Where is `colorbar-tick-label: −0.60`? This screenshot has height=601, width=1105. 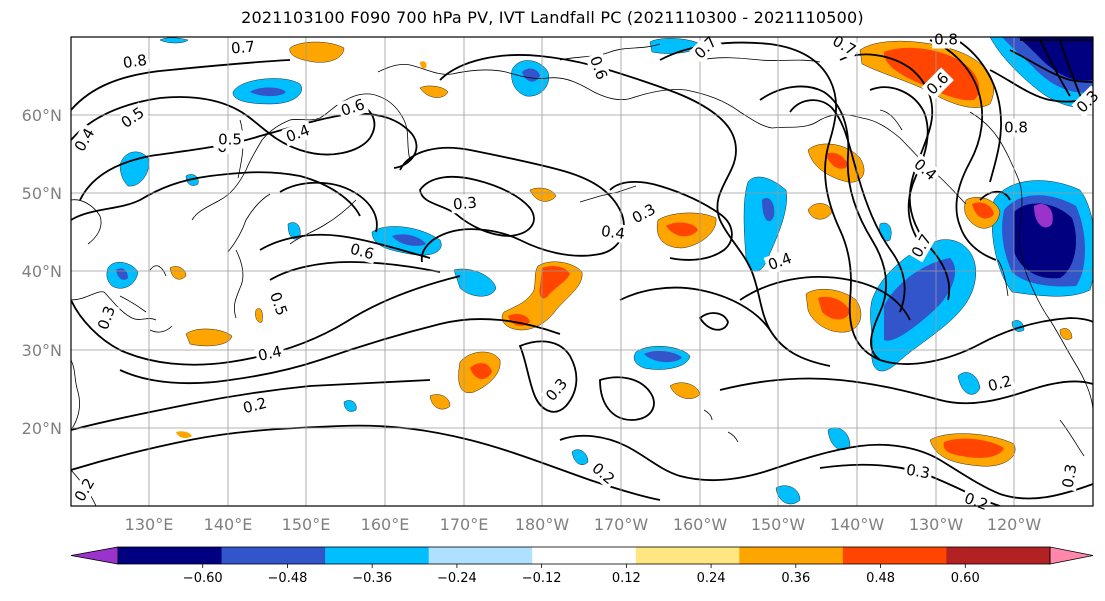
colorbar-tick-label: −0.60 is located at coordinates (203, 578).